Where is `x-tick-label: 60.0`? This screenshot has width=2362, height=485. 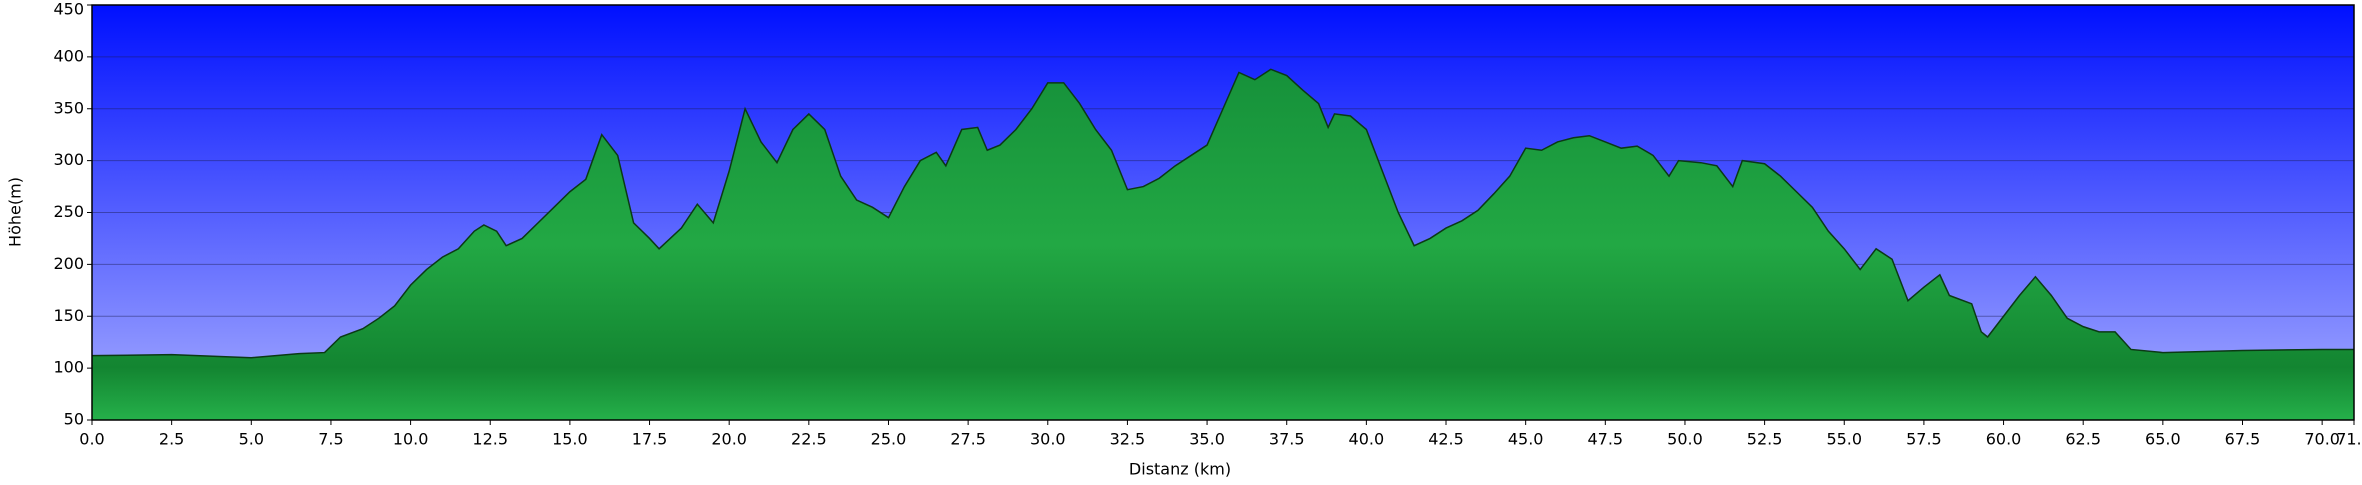 x-tick-label: 60.0 is located at coordinates (2004, 439).